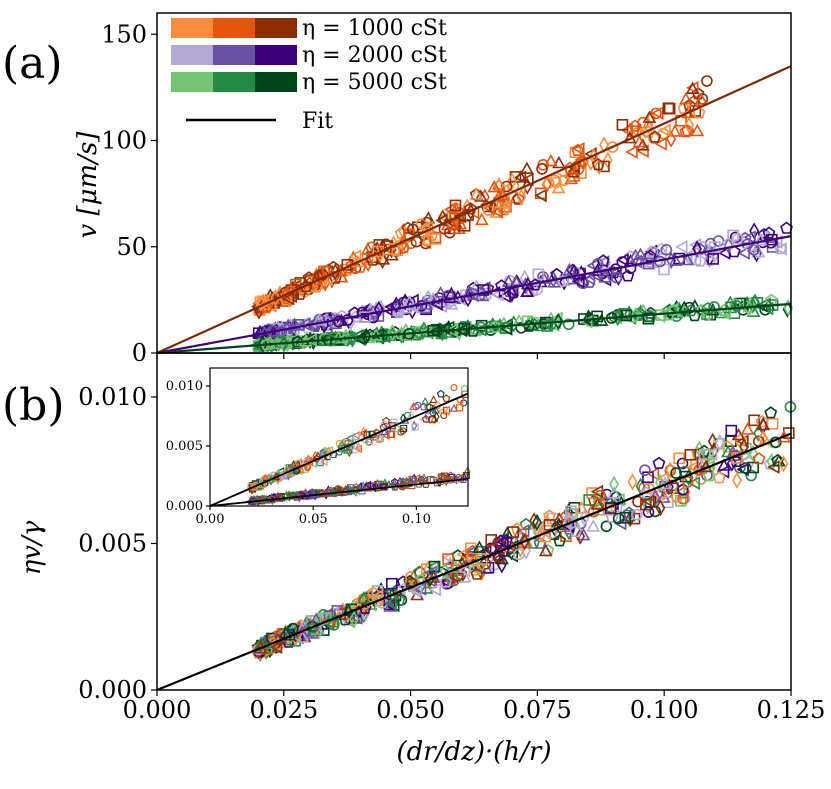 The image size is (831, 789). I want to click on y-tick-label: 100, so click(124, 141).